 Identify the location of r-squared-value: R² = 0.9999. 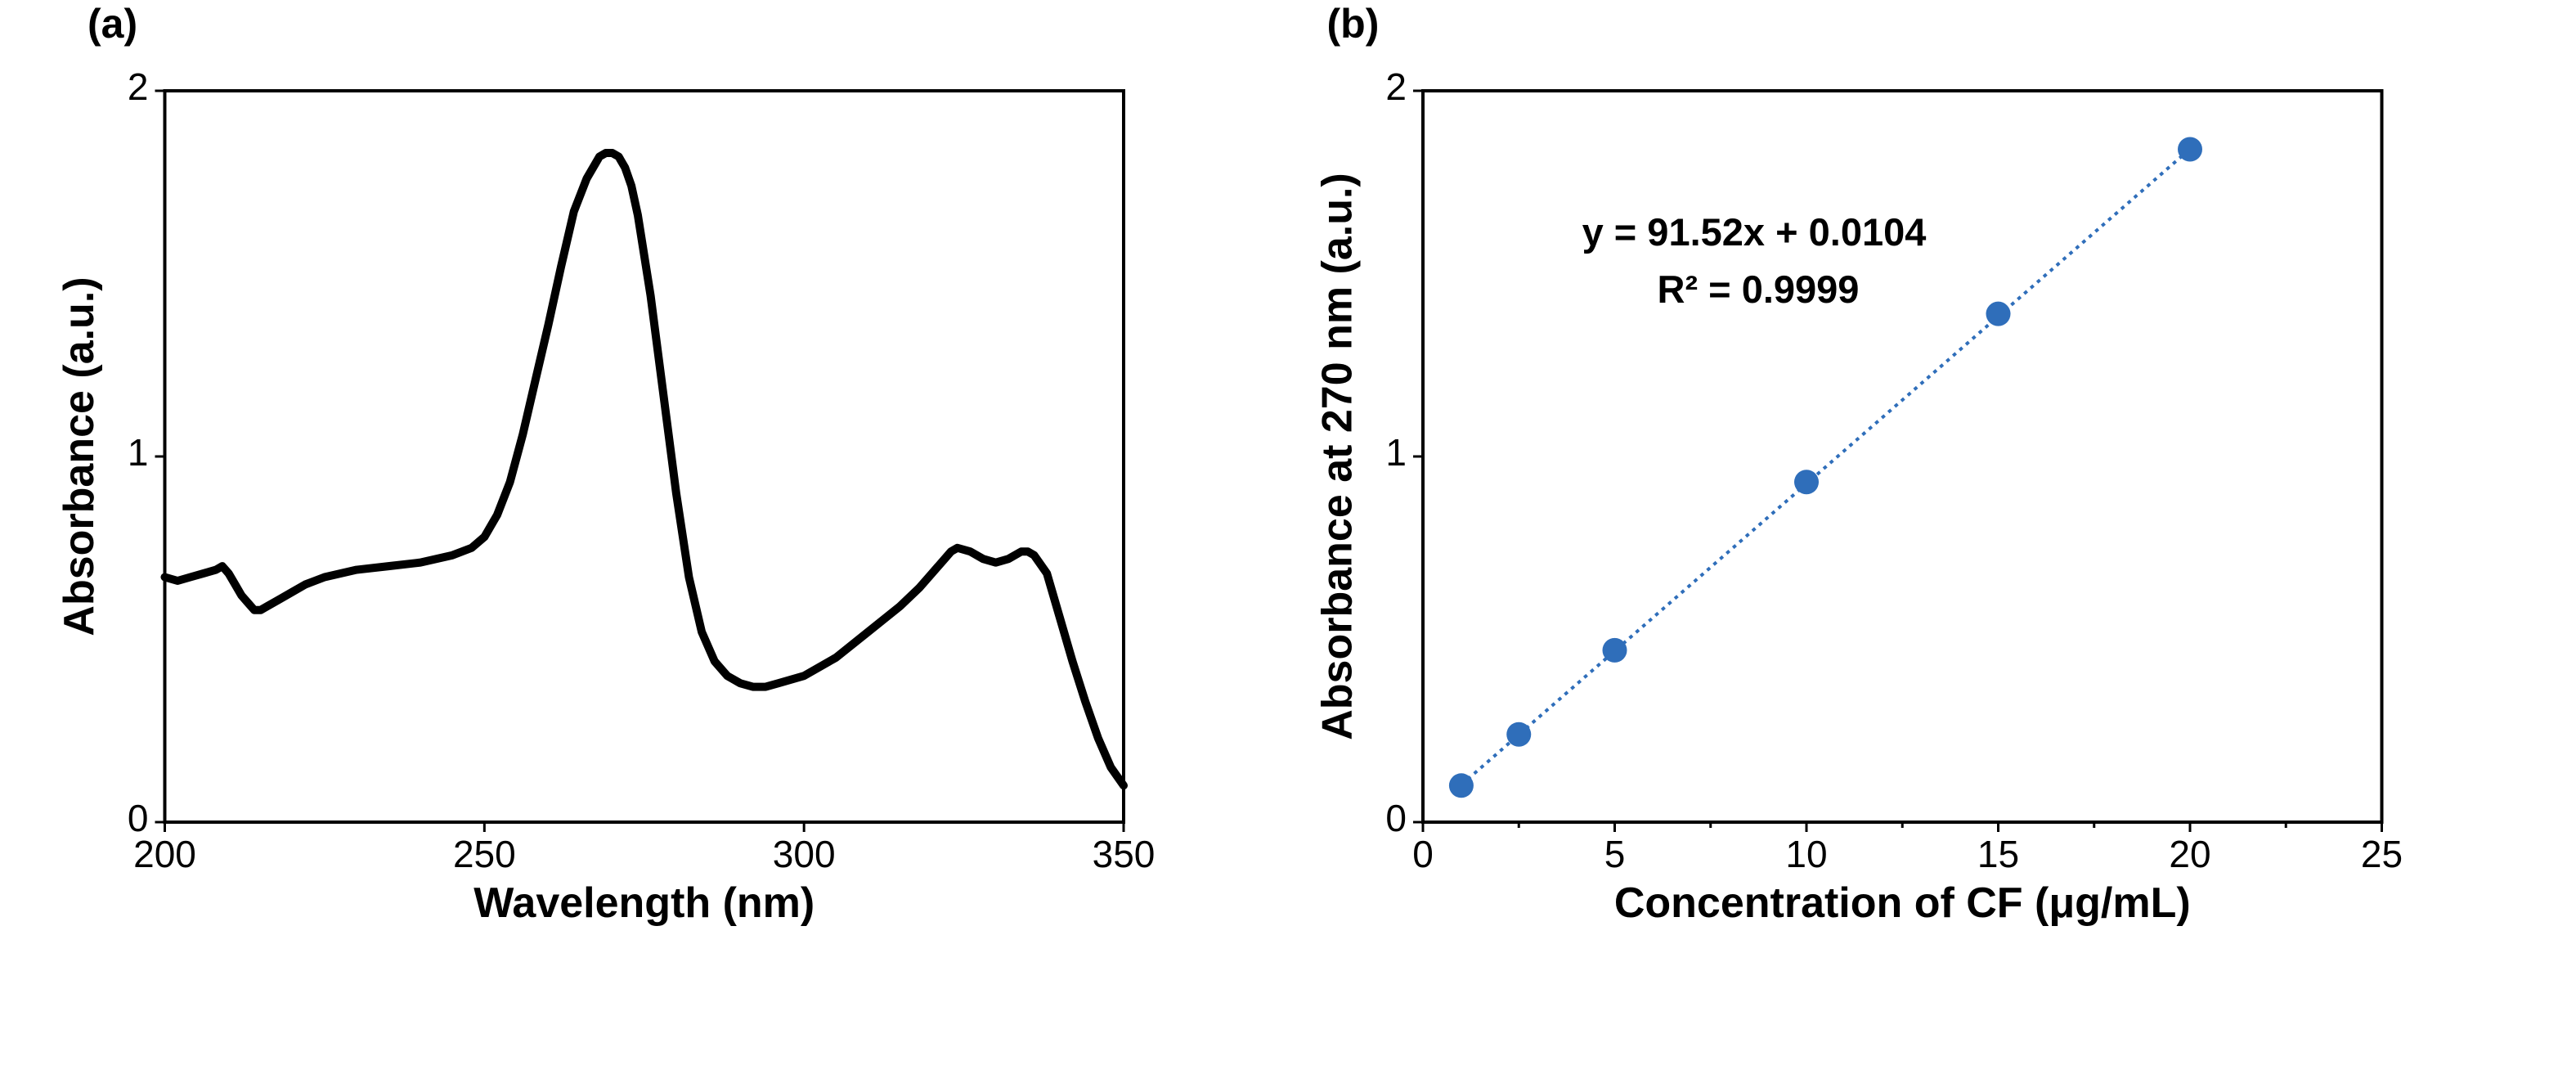
(1759, 289).